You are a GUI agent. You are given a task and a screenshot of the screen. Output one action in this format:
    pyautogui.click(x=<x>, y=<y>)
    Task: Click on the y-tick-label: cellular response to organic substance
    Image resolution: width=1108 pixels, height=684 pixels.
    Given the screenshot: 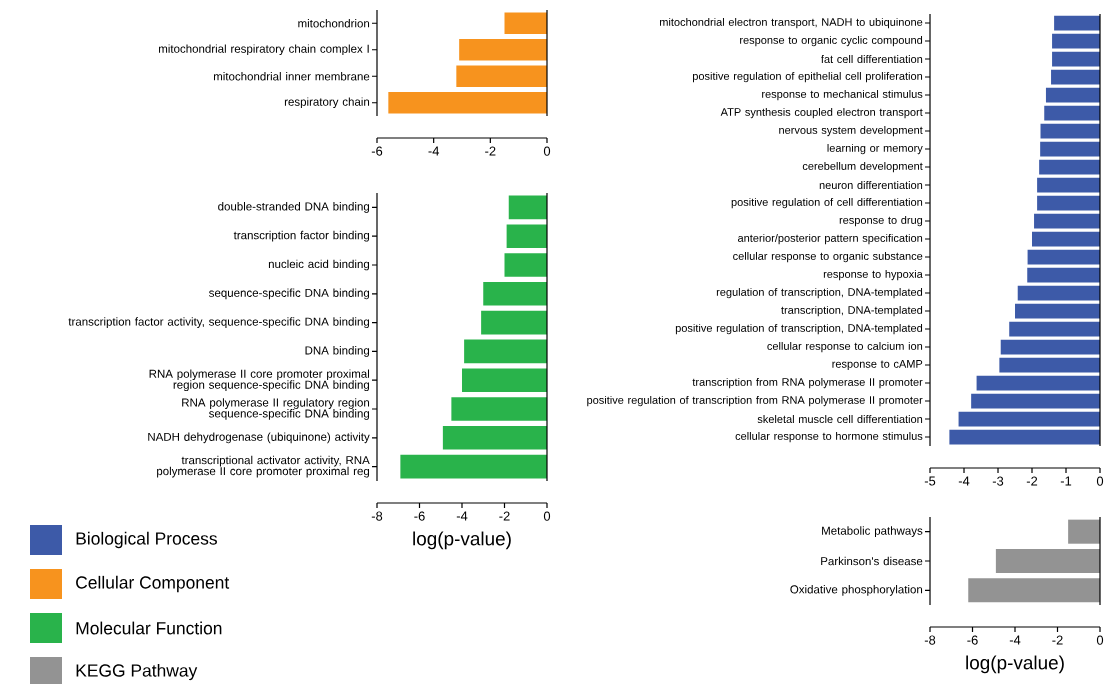 What is the action you would take?
    pyautogui.click(x=828, y=257)
    